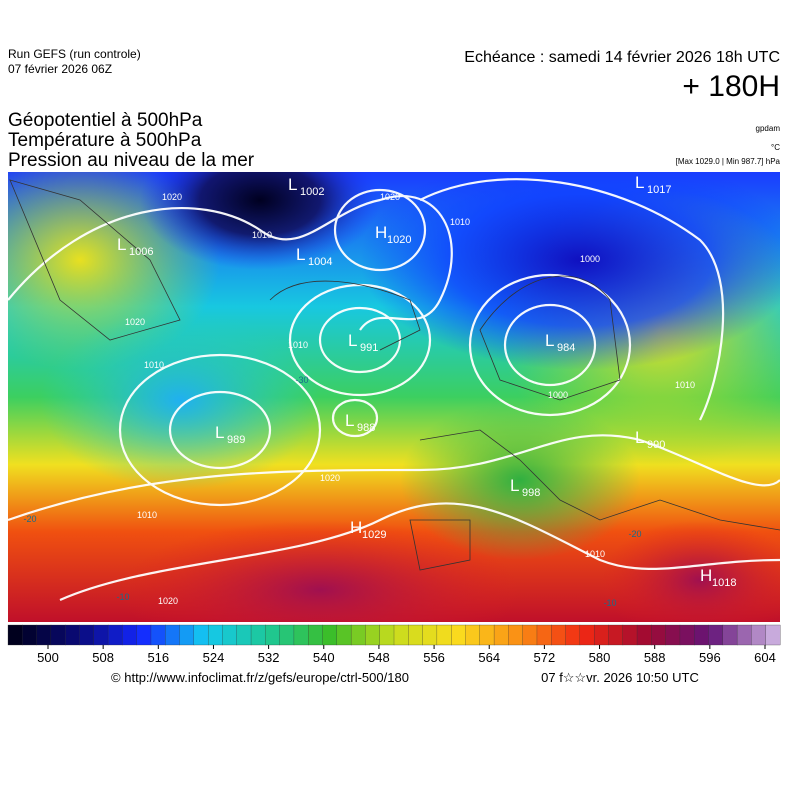  I want to click on center-value: 989, so click(236, 440).